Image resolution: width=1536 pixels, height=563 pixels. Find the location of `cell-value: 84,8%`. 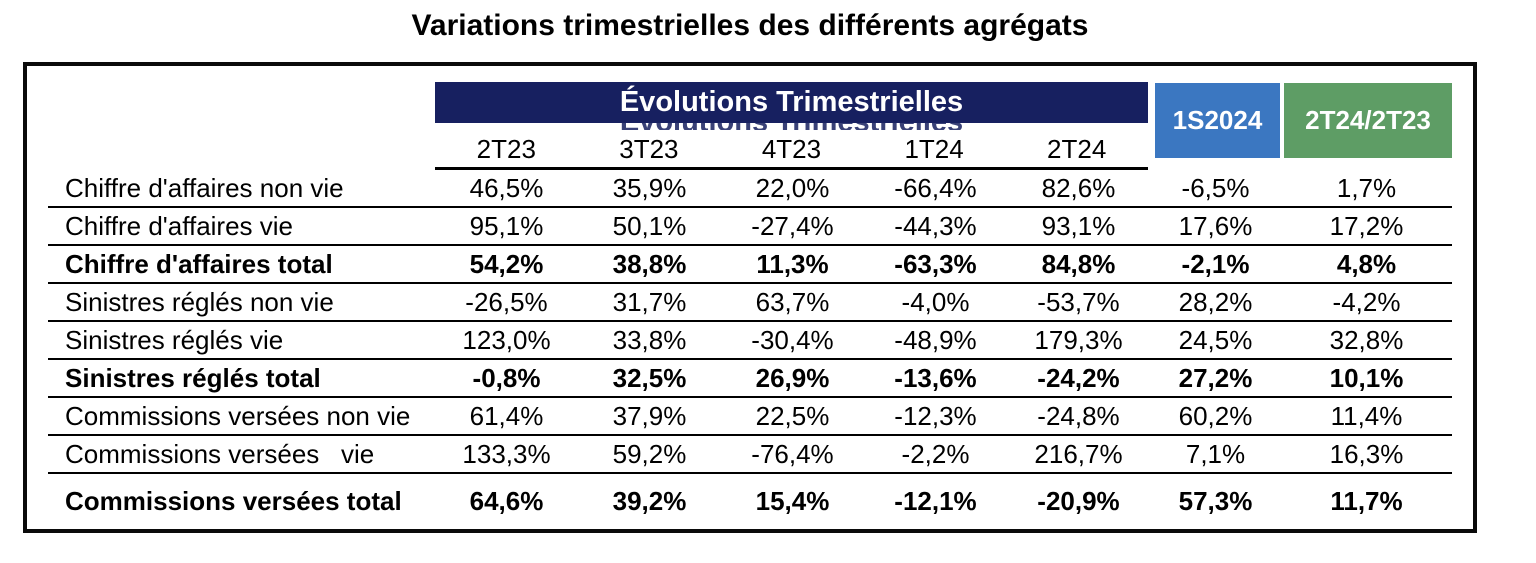

cell-value: 84,8% is located at coordinates (1078, 263).